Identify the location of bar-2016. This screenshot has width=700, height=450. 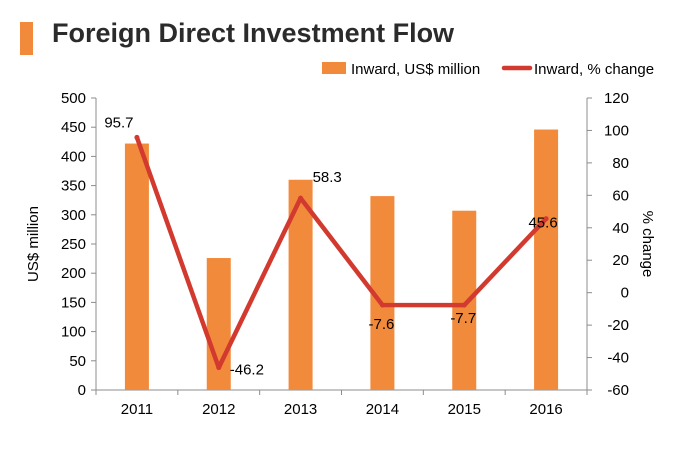
(546, 259).